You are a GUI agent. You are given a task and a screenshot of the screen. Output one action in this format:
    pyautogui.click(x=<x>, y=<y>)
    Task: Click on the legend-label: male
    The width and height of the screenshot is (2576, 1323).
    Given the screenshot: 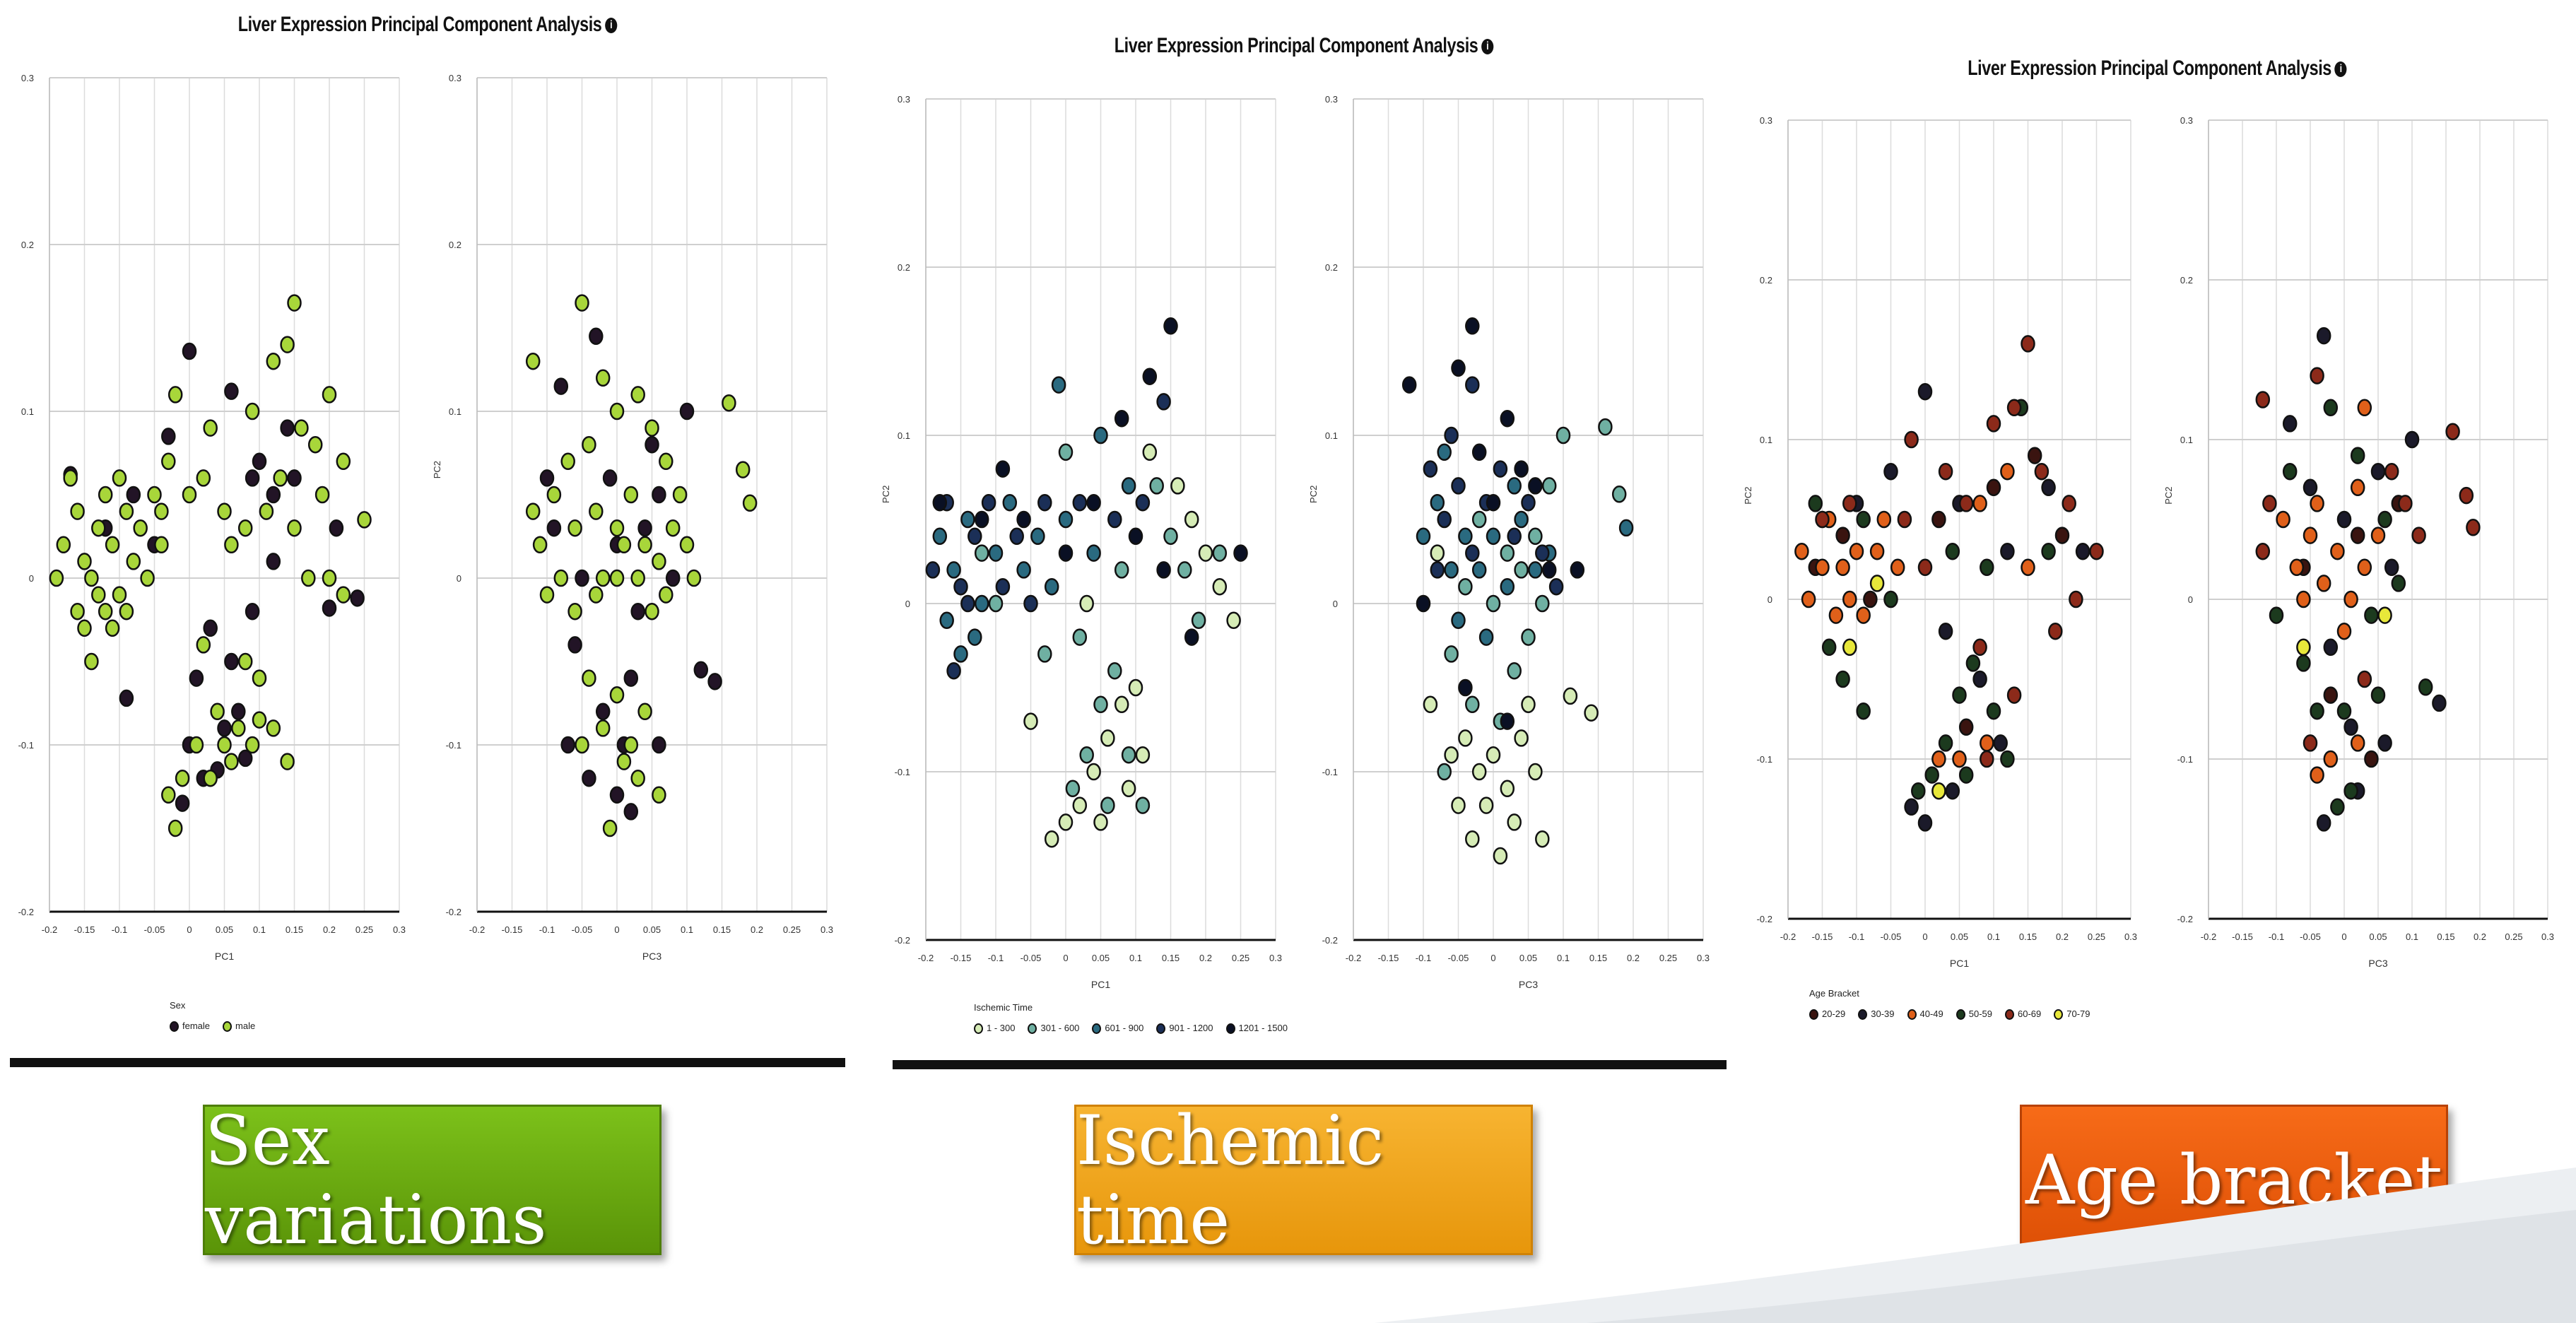 What is the action you would take?
    pyautogui.click(x=245, y=1026)
    